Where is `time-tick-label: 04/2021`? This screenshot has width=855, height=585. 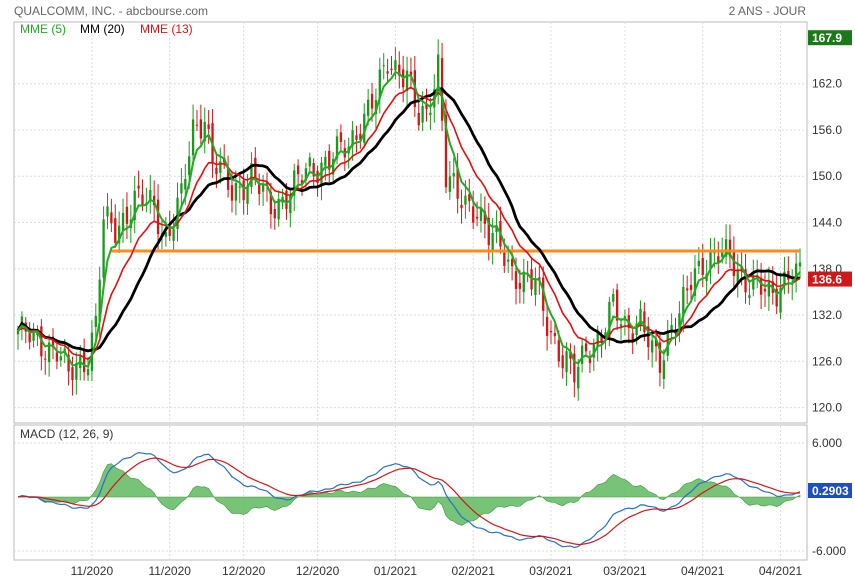
time-tick-label: 04/2021 is located at coordinates (781, 571).